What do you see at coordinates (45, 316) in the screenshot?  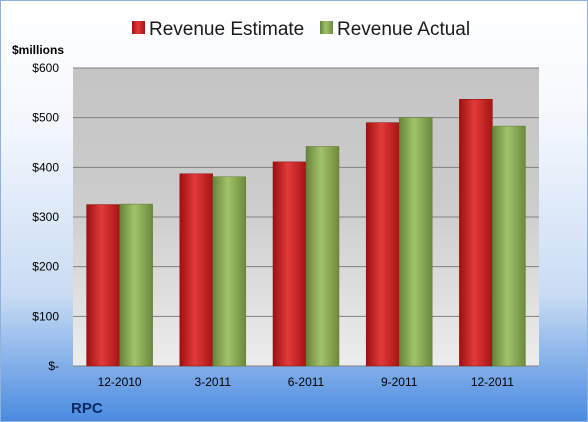 I see `y-tick-label: $100` at bounding box center [45, 316].